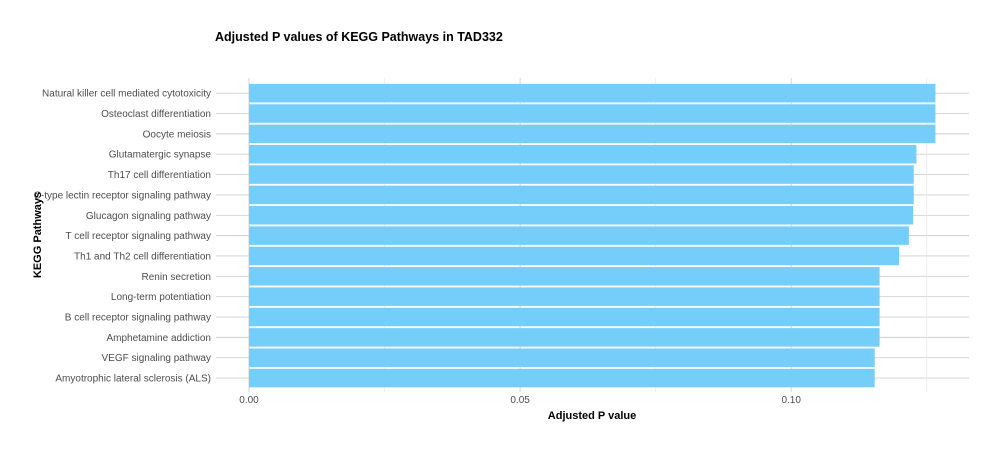 The width and height of the screenshot is (1000, 450). Describe the element at coordinates (791, 400) in the screenshot. I see `x-tick-label: 0.10` at that location.